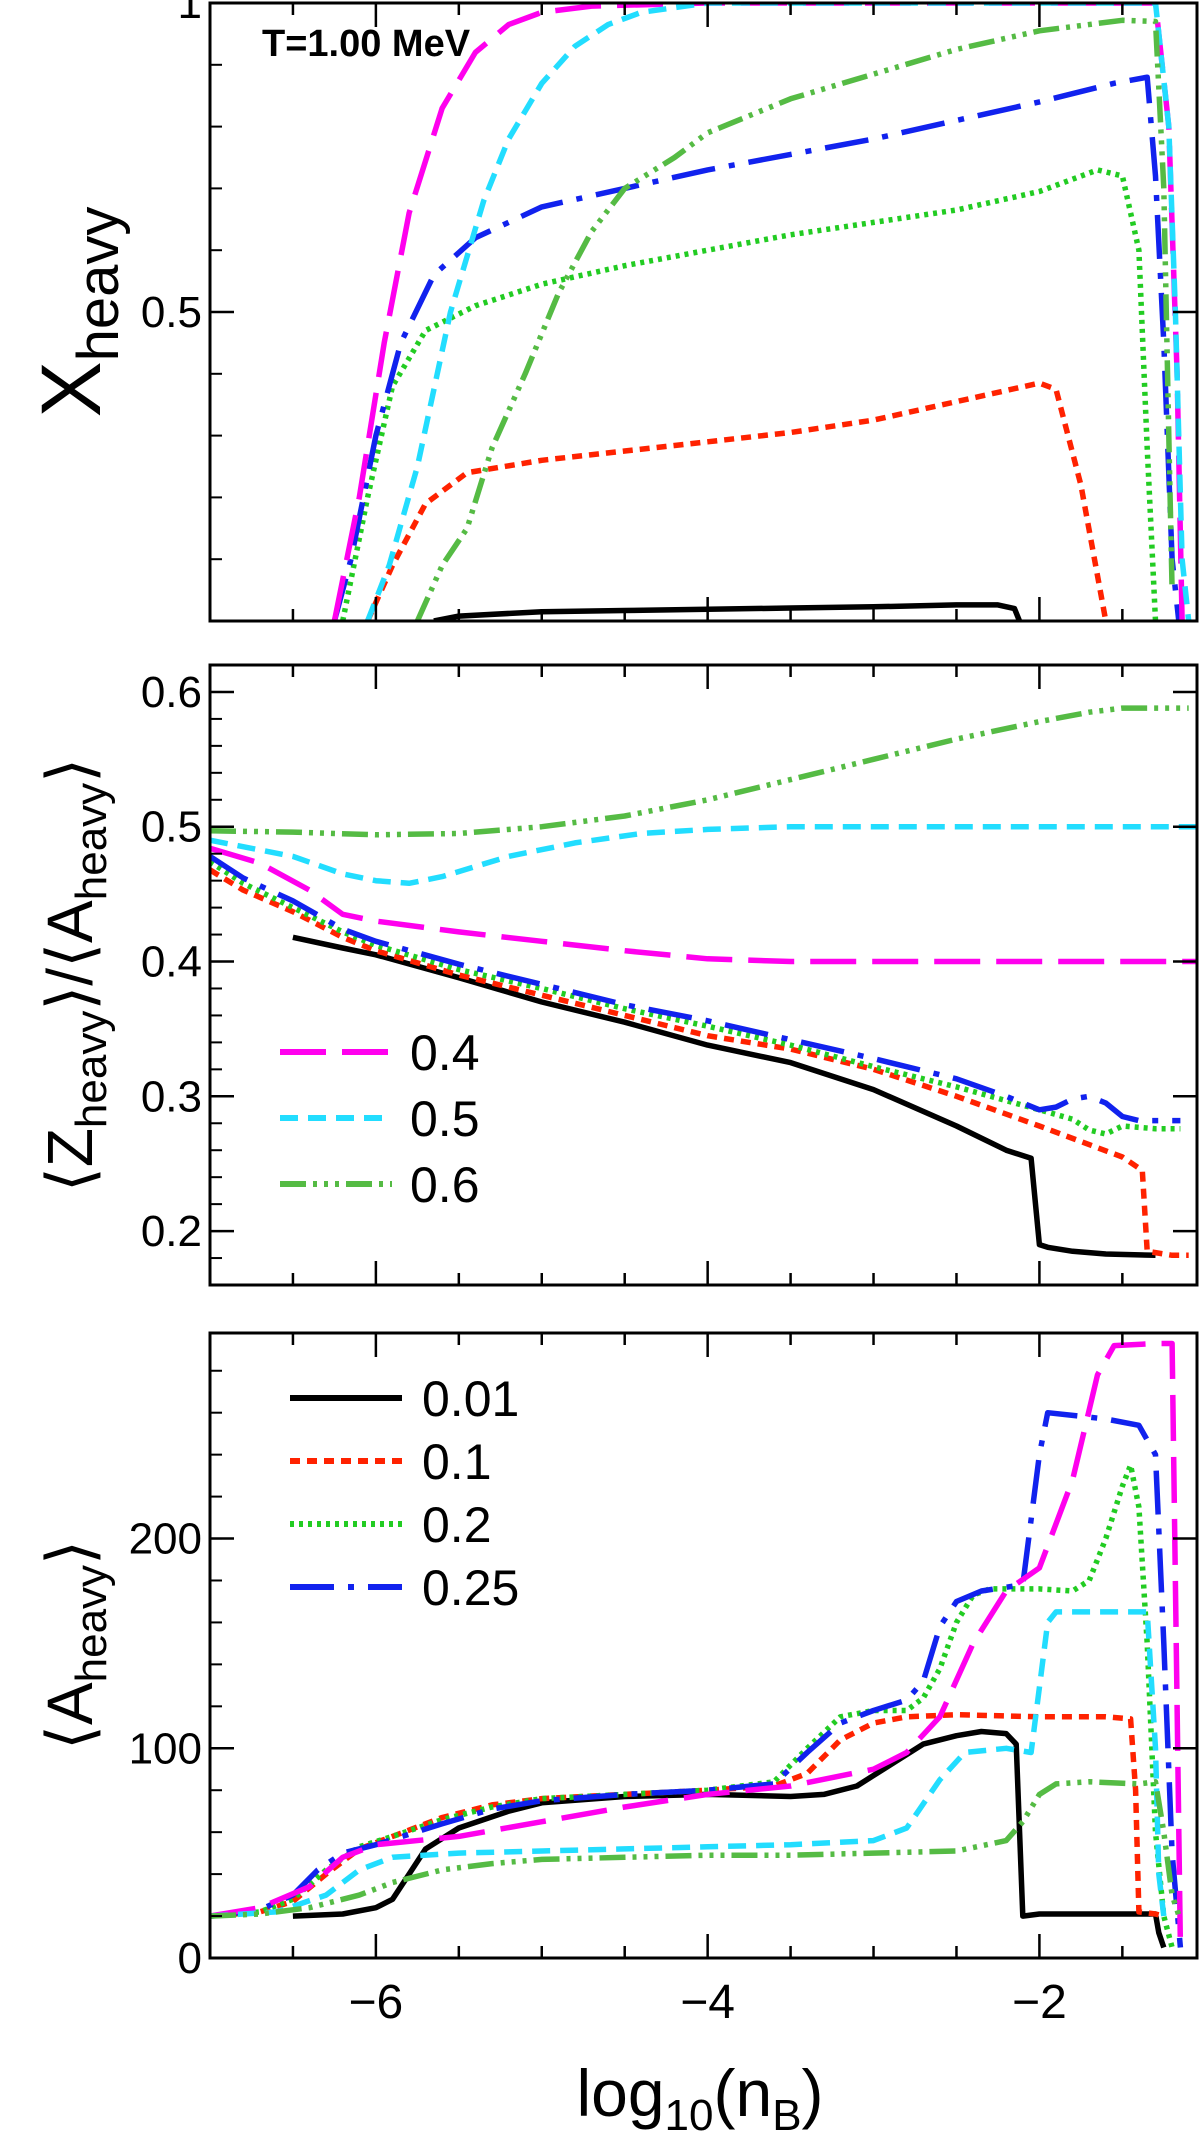 This screenshot has width=1200, height=2132. I want to click on x-tick-label: −4, so click(707, 2002).